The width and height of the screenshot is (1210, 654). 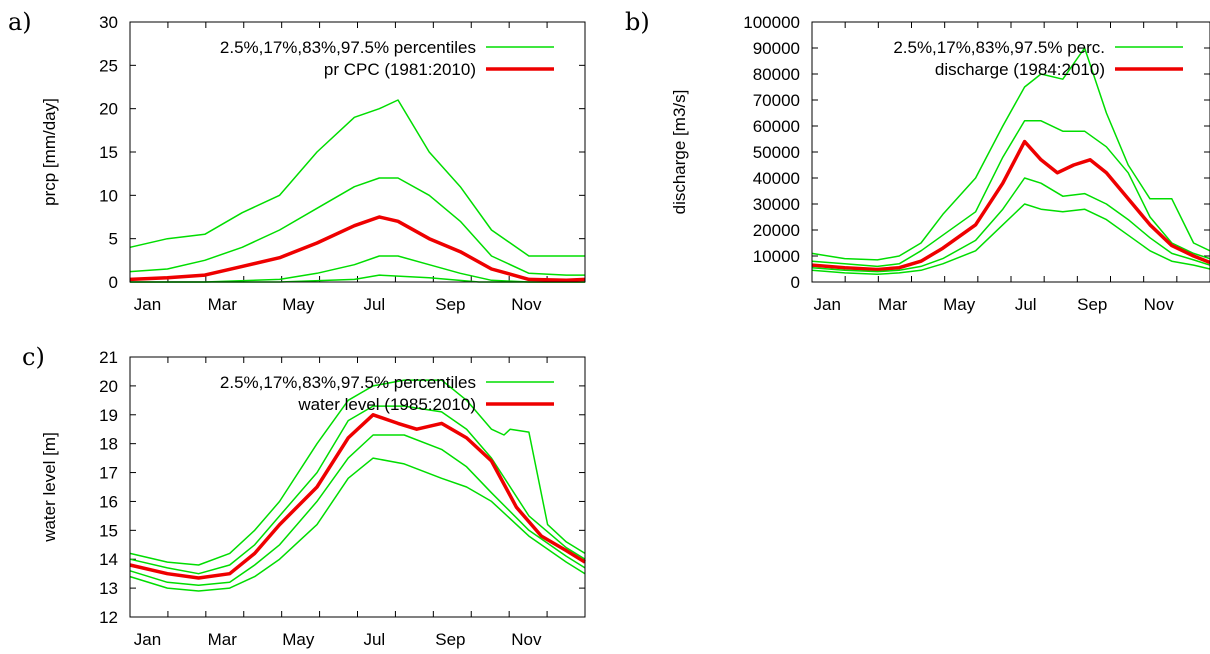 I want to click on y-axis-label: prcp [mm/day], so click(x=49, y=152).